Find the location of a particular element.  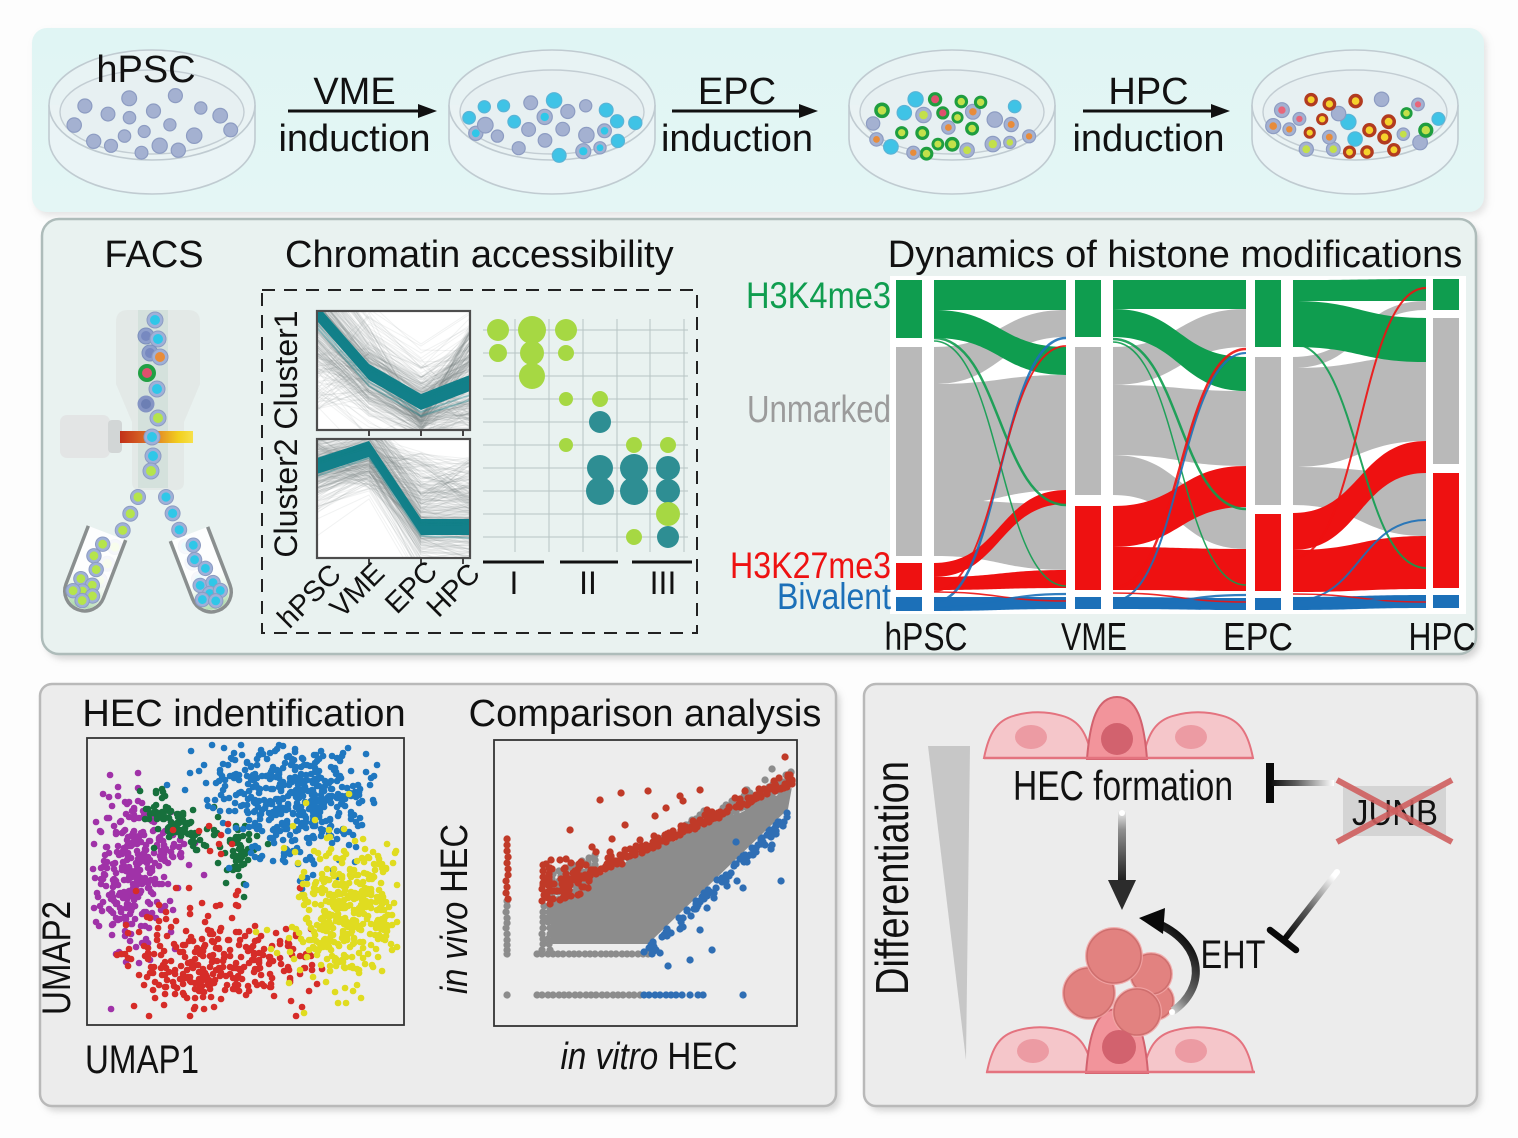

svg-text: Unmarked is located at coordinates (819, 410).